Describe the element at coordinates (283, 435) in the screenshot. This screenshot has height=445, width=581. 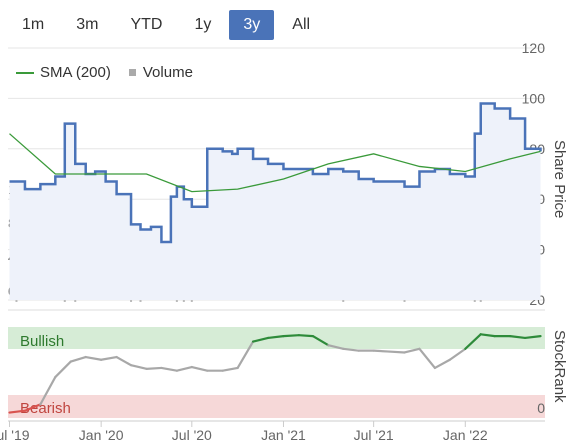
I see `x-tick-label: Jan '21` at that location.